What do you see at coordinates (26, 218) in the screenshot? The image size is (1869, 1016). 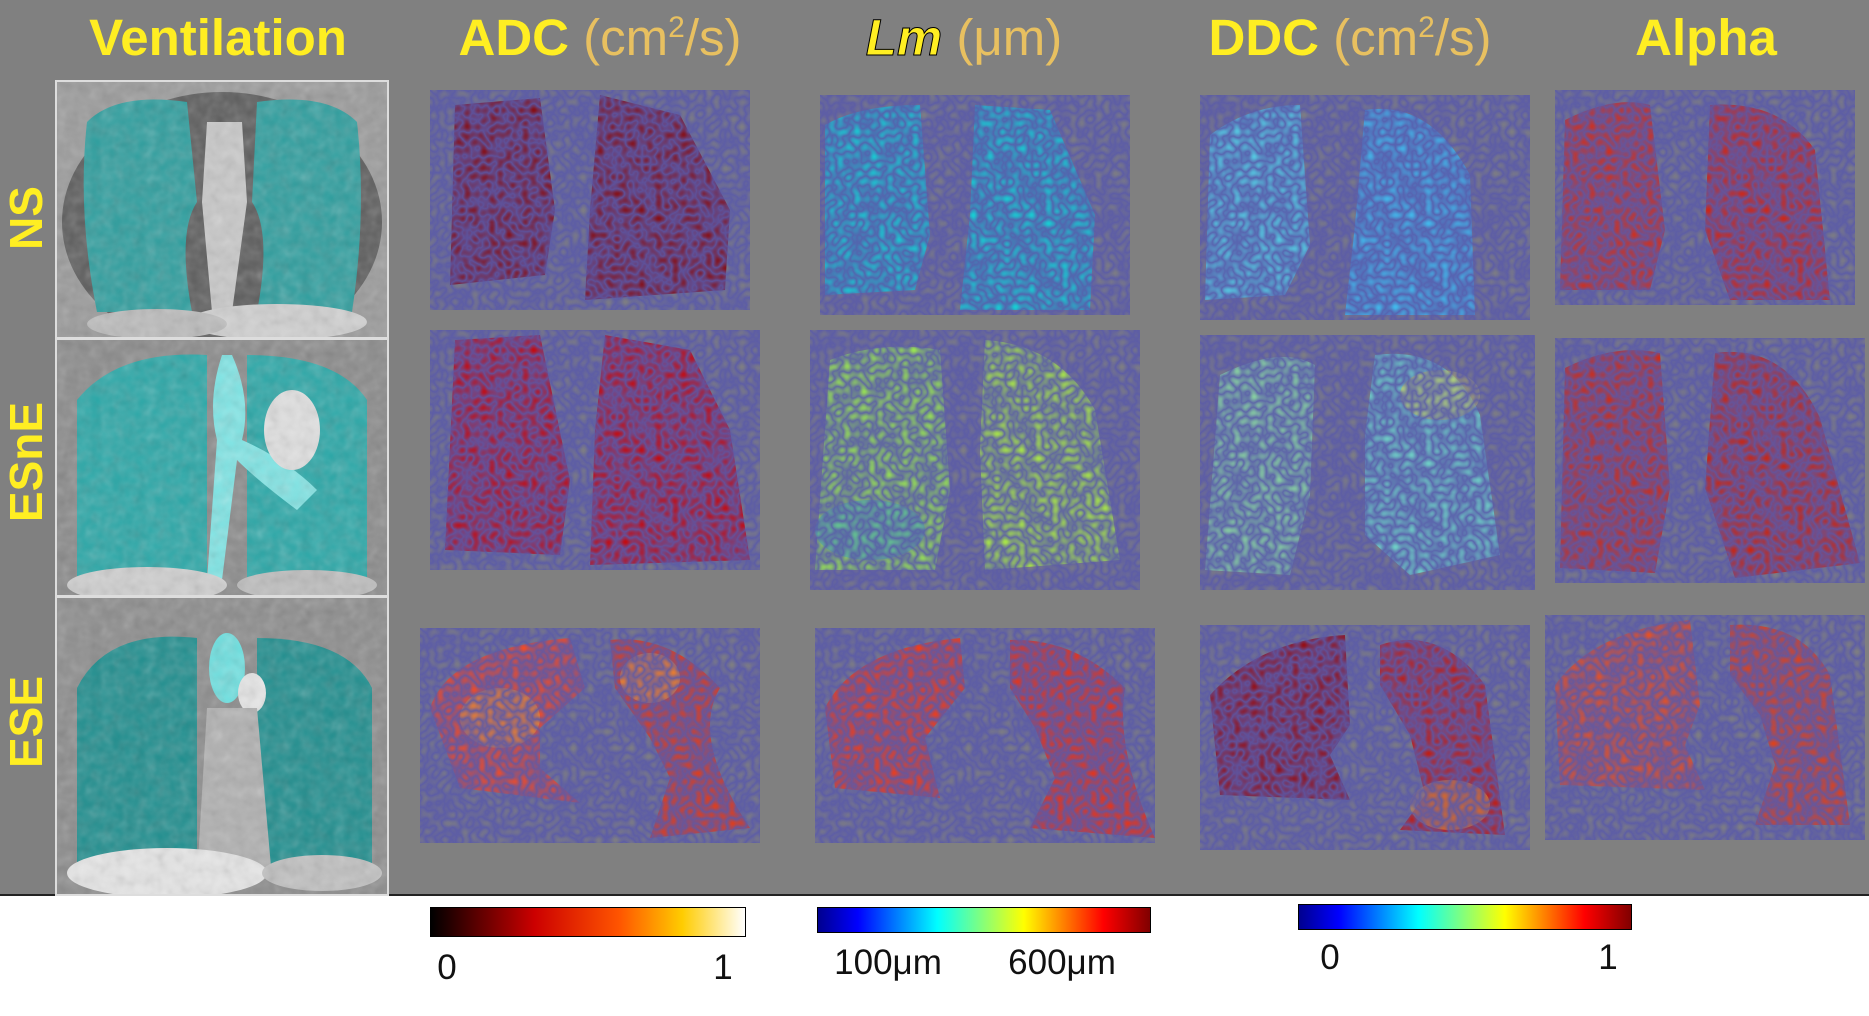 I see `row-label-ns: NS` at bounding box center [26, 218].